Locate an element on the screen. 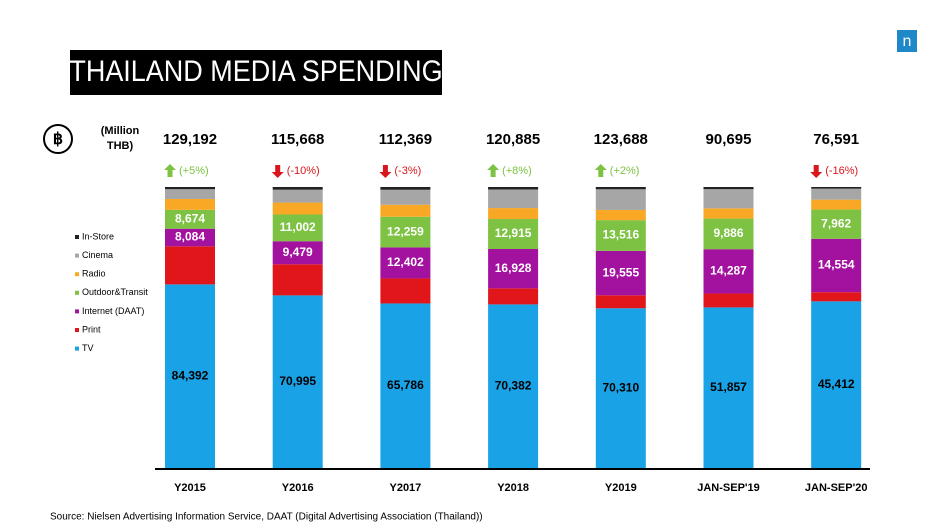 The image size is (947, 530). legend-label: Radio is located at coordinates (94, 274).